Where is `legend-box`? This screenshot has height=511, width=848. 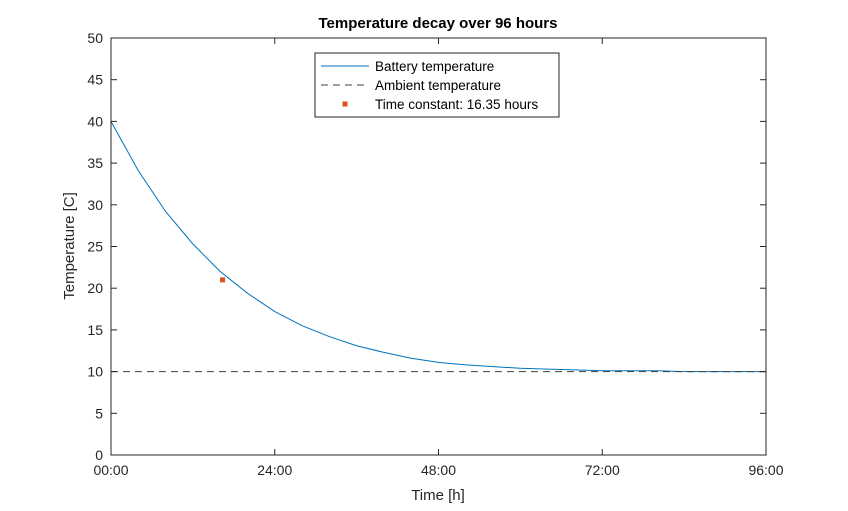
legend-box is located at coordinates (437, 85).